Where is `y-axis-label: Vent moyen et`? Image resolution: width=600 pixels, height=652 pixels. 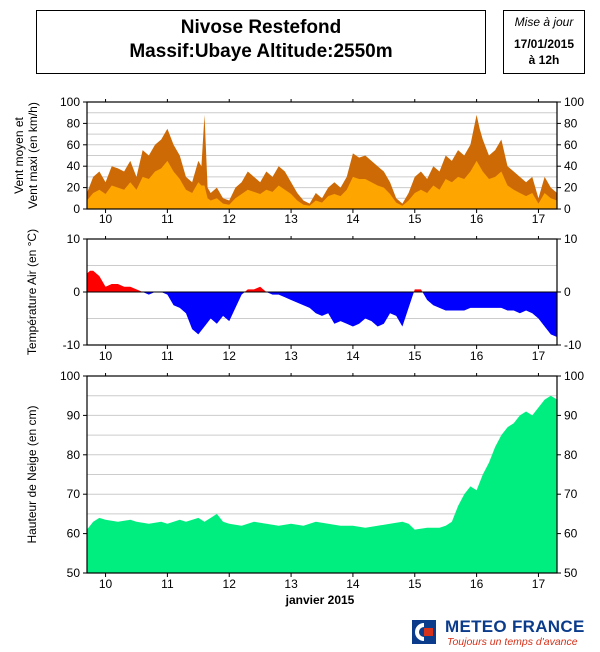 y-axis-label: Vent moyen et is located at coordinates (19, 154).